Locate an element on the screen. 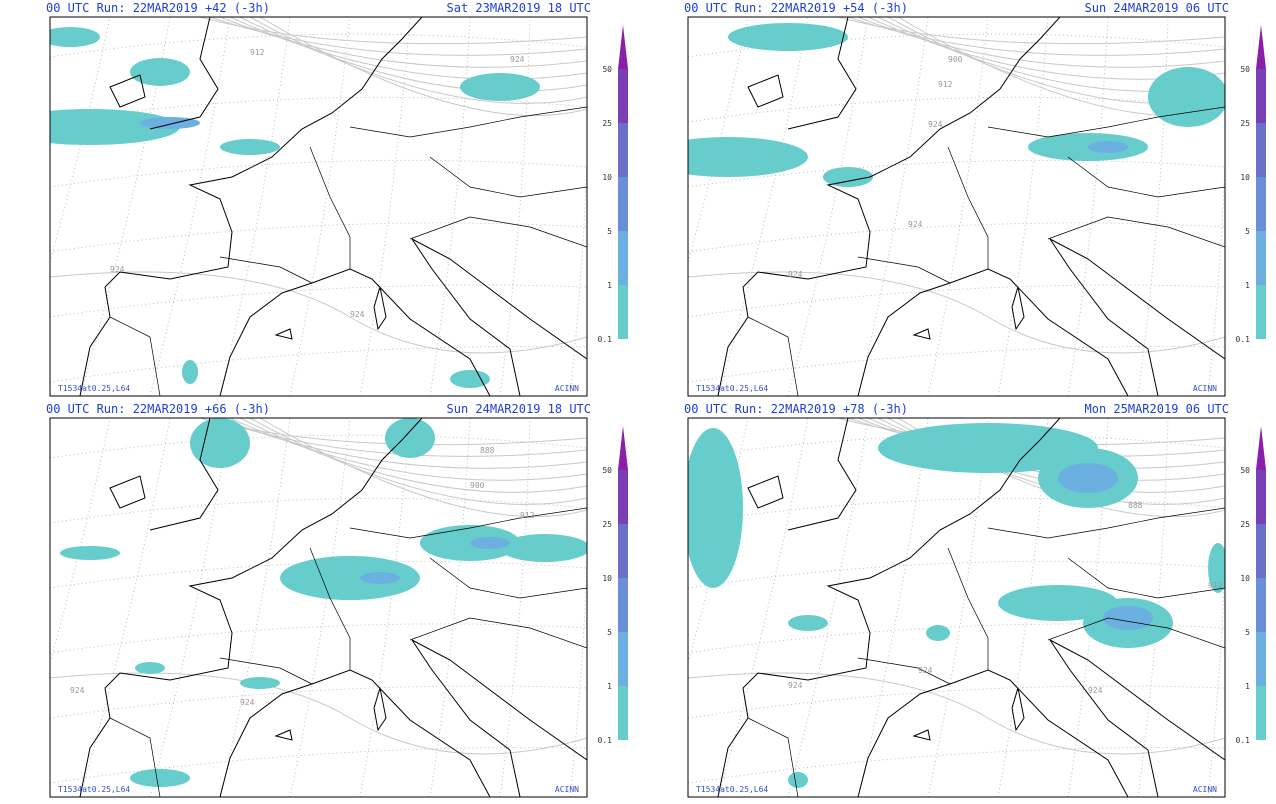 The height and width of the screenshot is (804, 1276). run-label: 00 UTC Run: 22MAR2019 +54 (-3h) is located at coordinates (796, 8).